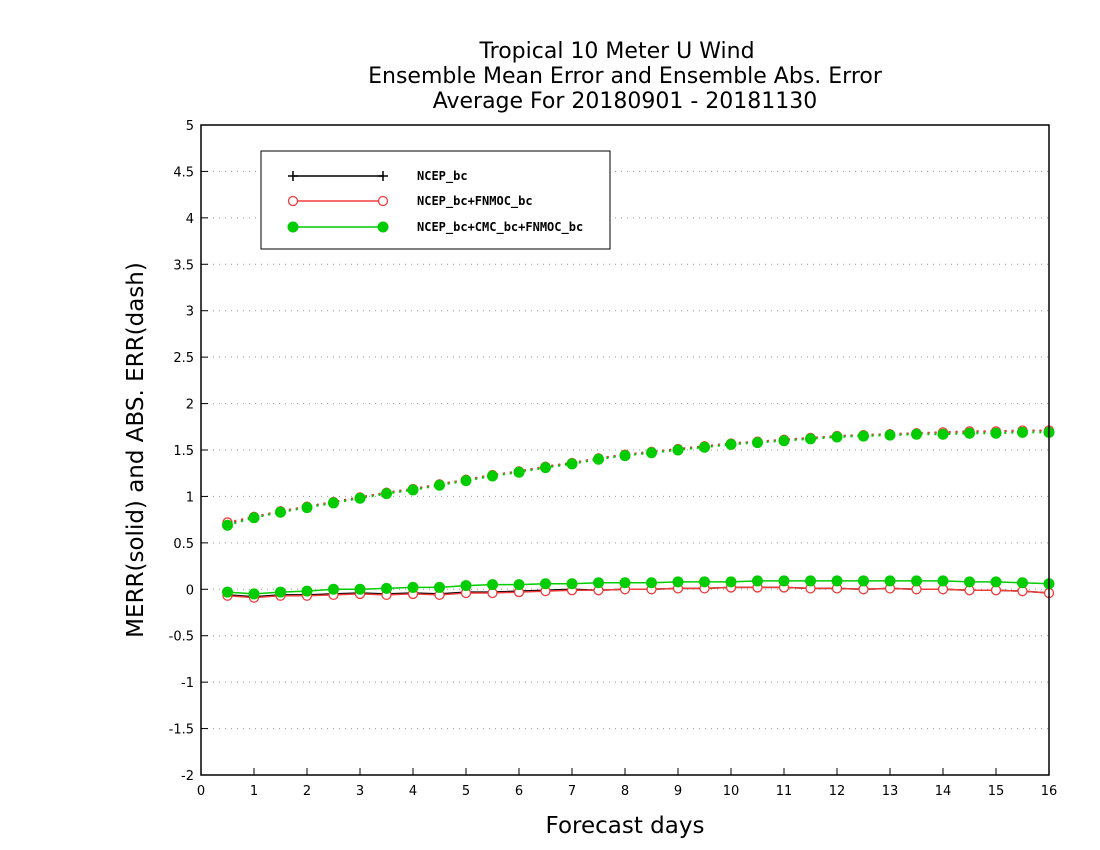 The height and width of the screenshot is (850, 1100). Describe the element at coordinates (466, 791) in the screenshot. I see `x-tick-label: 5` at that location.